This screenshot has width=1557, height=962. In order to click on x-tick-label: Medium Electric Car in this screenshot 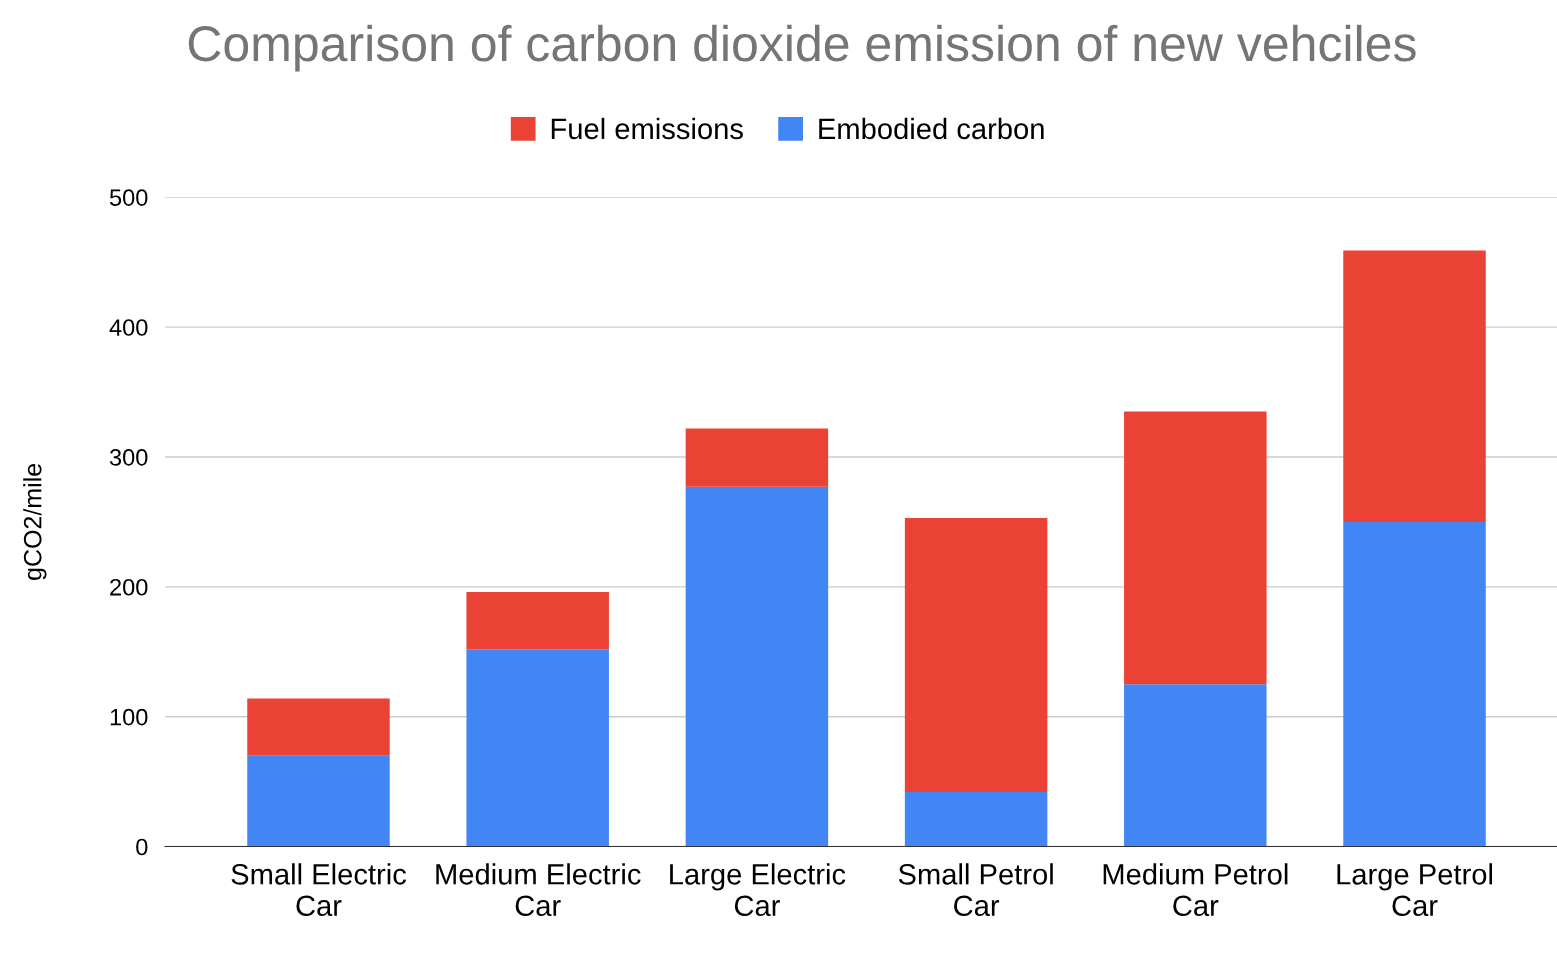, I will do `click(538, 890)`.